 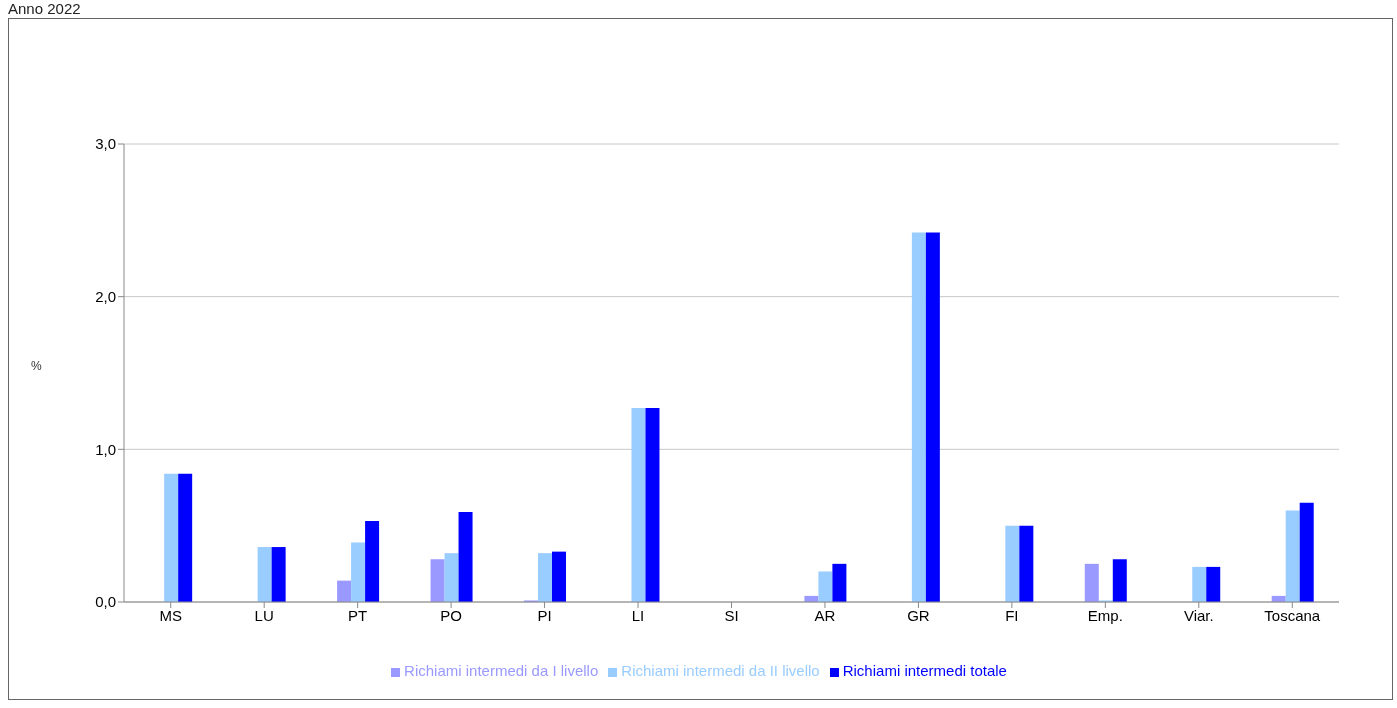 What do you see at coordinates (1105, 615) in the screenshot?
I see `x-tick-label: Emp.` at bounding box center [1105, 615].